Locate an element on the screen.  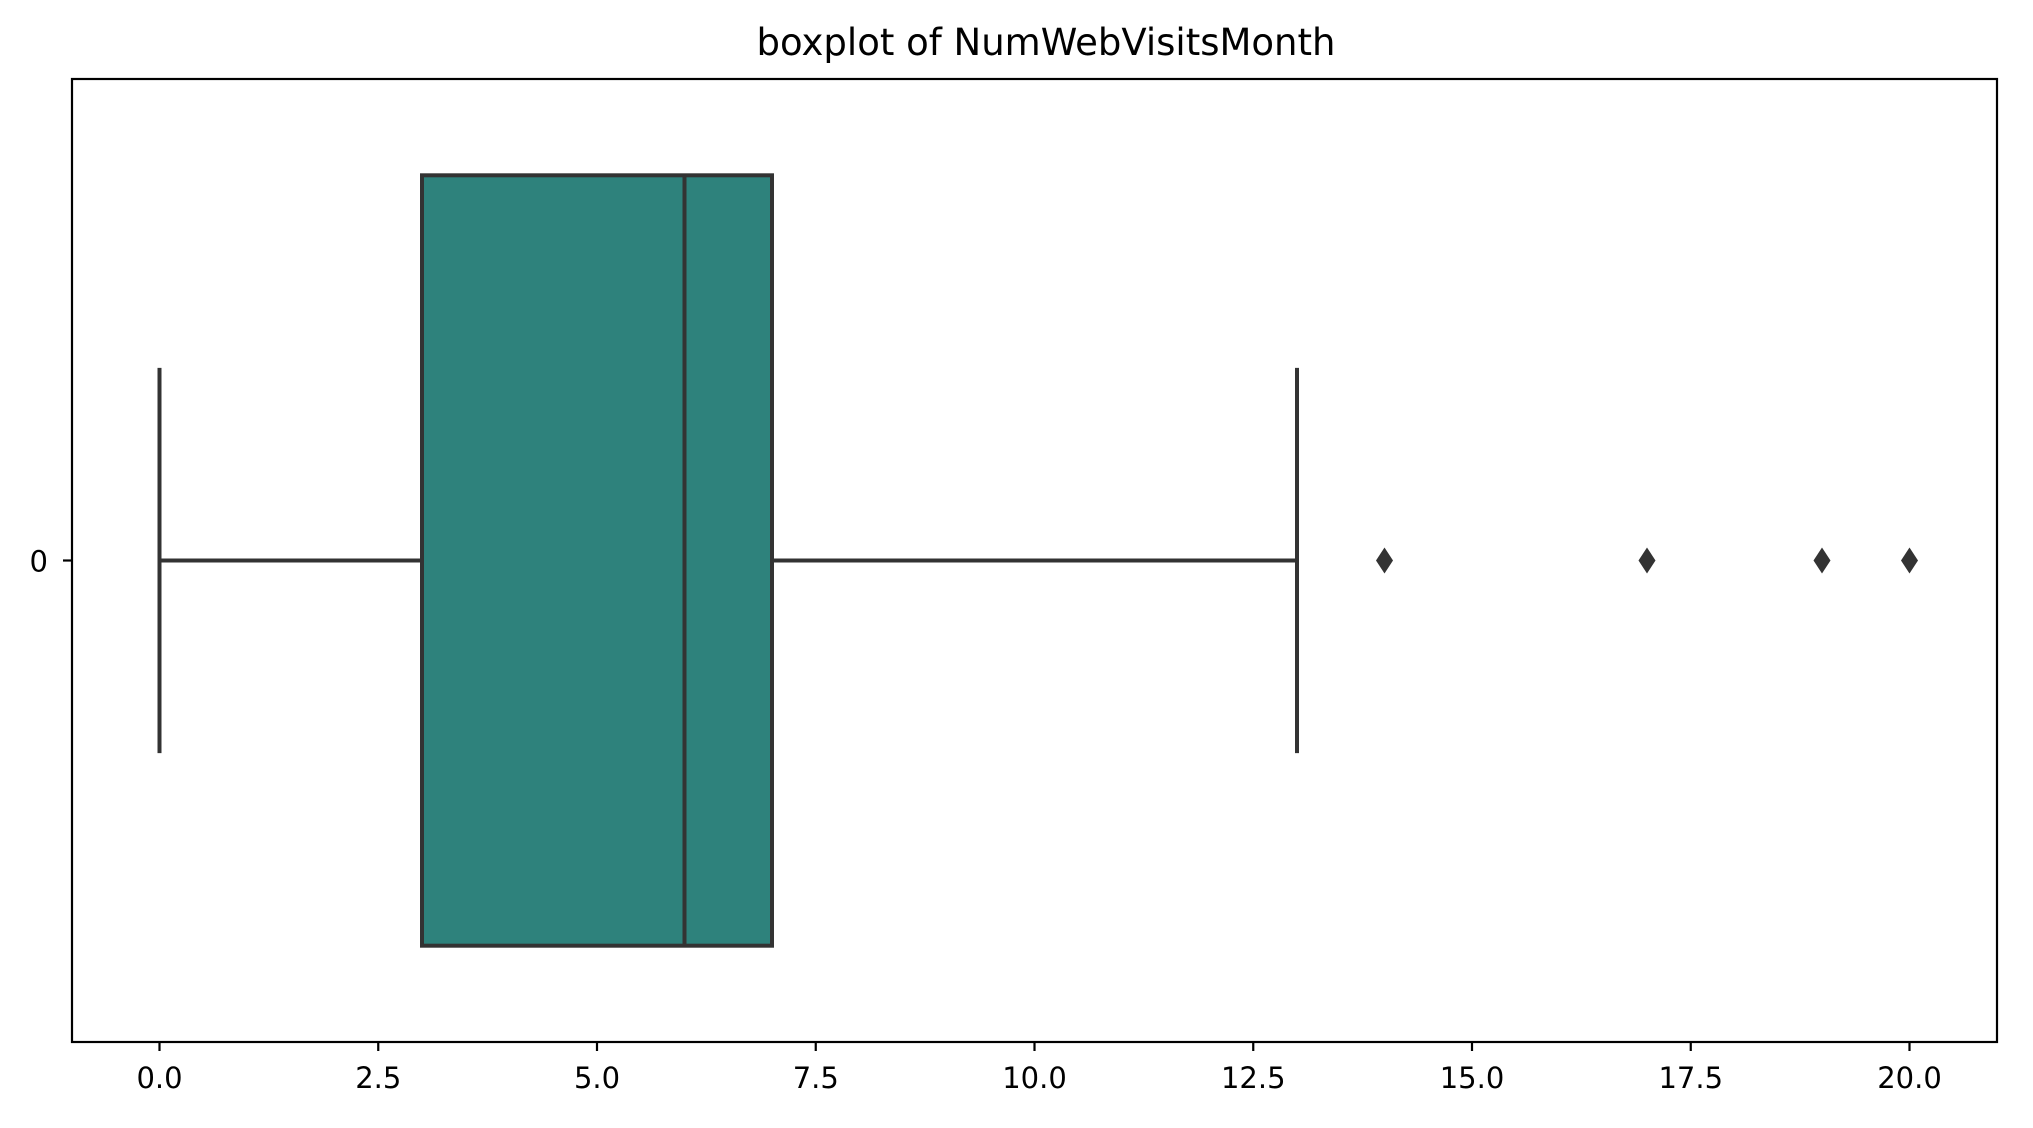
x-axis: 0.0 2.5 5.0 7.5 10.0 12.5 15.0 17.5 20.0 is located at coordinates (1039, 1068).